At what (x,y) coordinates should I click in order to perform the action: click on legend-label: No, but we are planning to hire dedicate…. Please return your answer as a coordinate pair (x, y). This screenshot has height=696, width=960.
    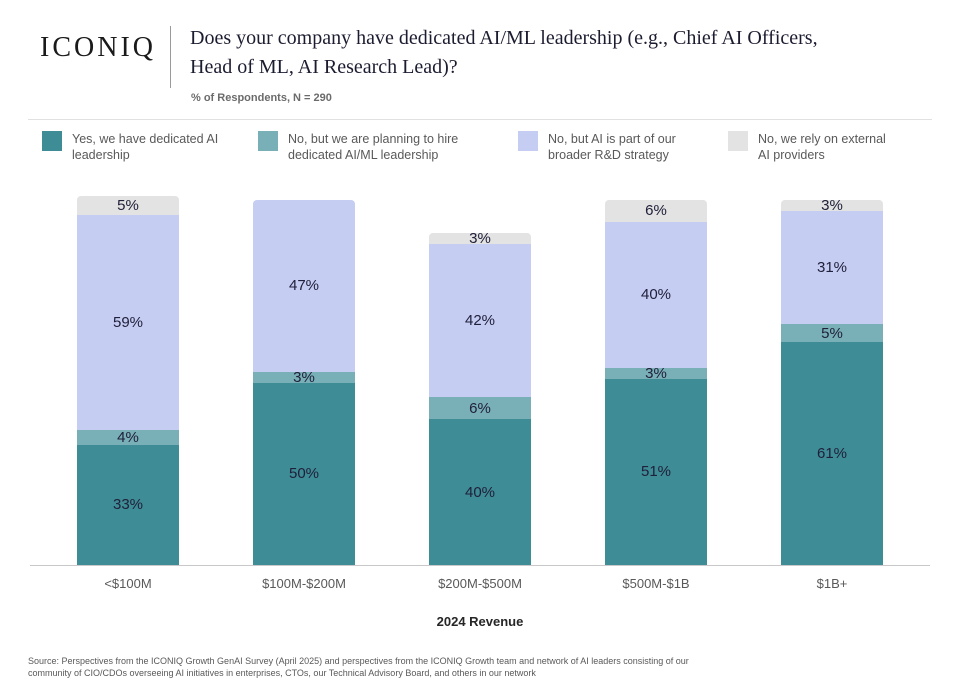
    Looking at the image, I should click on (373, 147).